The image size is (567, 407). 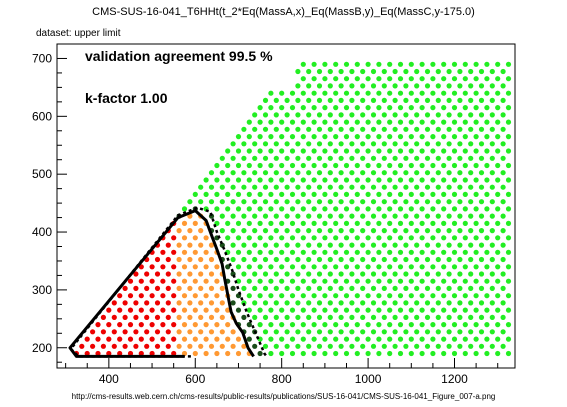 What do you see at coordinates (49, 203) in the screenshot?
I see `y-axis: 200 300 400 500 600 700` at bounding box center [49, 203].